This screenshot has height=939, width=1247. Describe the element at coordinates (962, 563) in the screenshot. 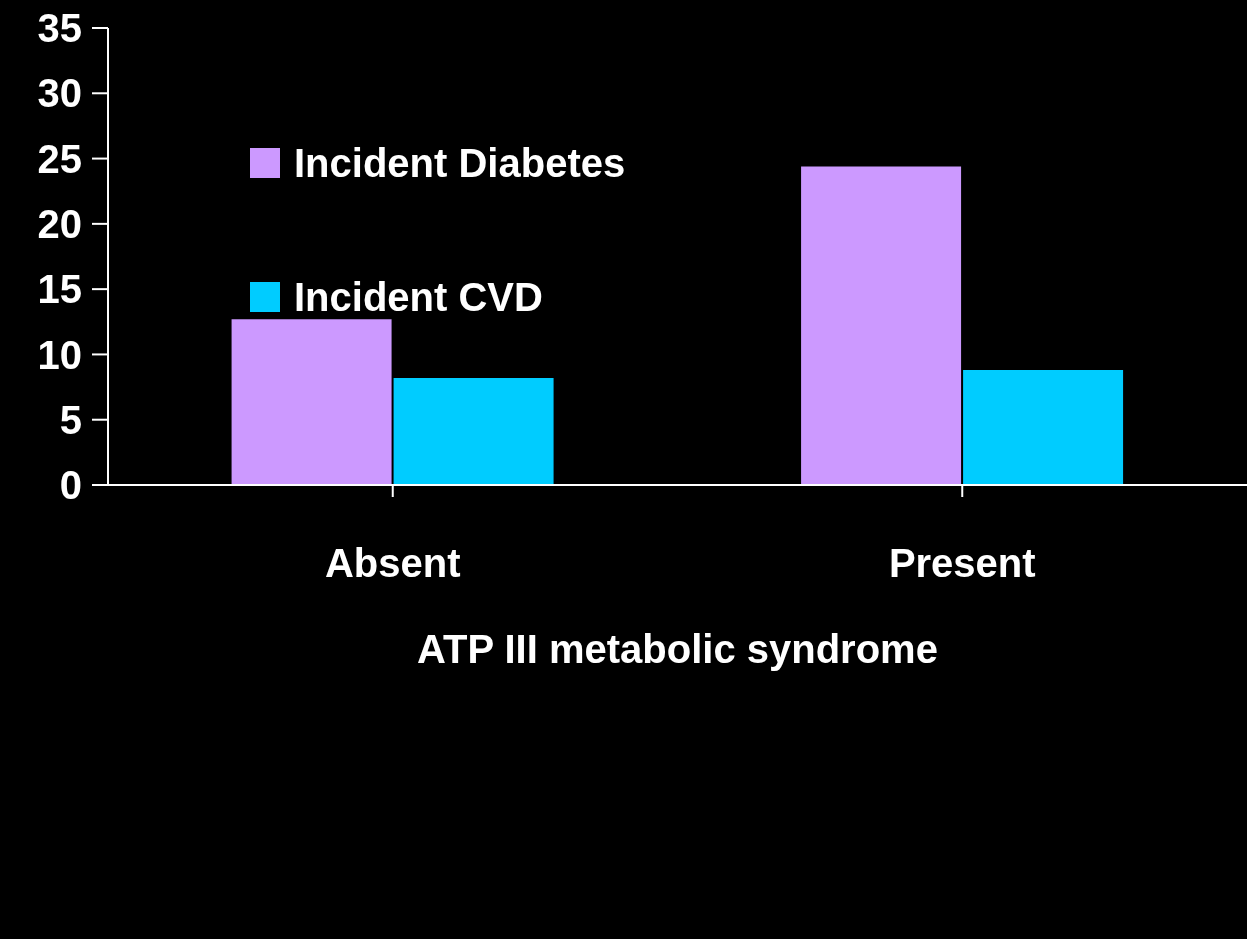

I see `x-tick-label: Present` at that location.